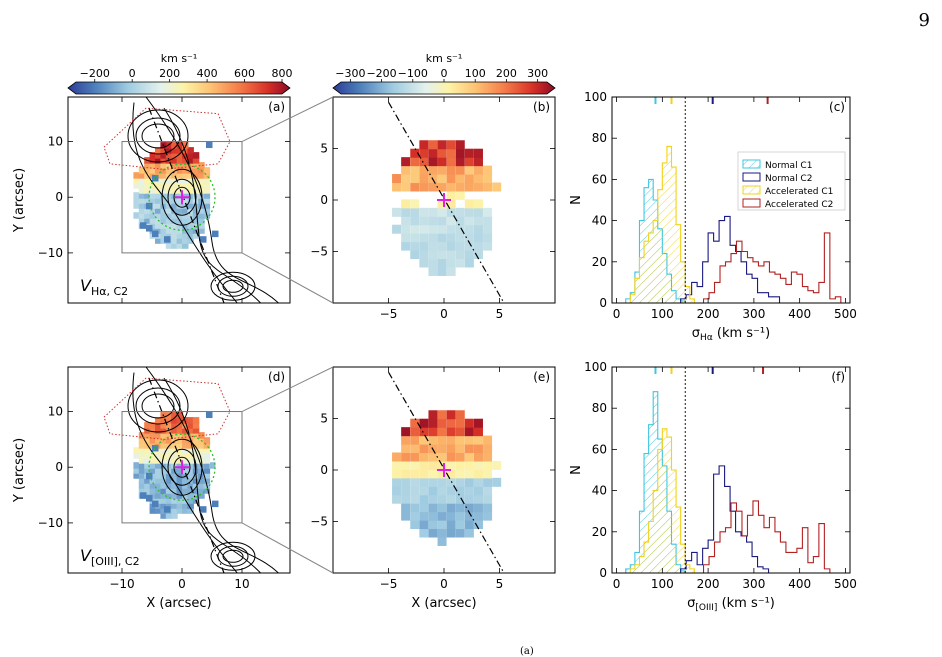  What do you see at coordinates (599, 262) in the screenshot?
I see `y-tick-label: 20` at bounding box center [599, 262].